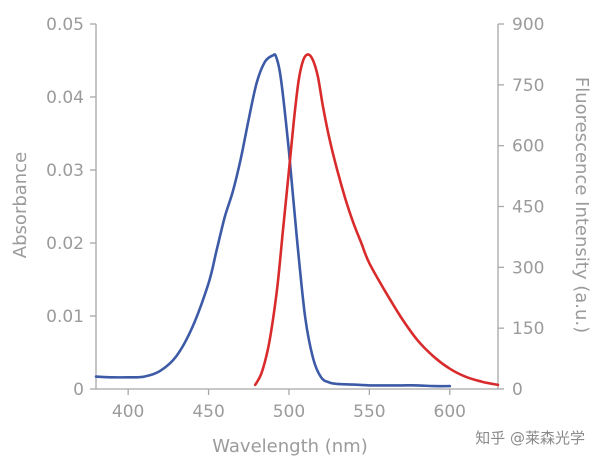  Describe the element at coordinates (65, 25) in the screenshot. I see `left-y-tick-label: 0.05` at that location.